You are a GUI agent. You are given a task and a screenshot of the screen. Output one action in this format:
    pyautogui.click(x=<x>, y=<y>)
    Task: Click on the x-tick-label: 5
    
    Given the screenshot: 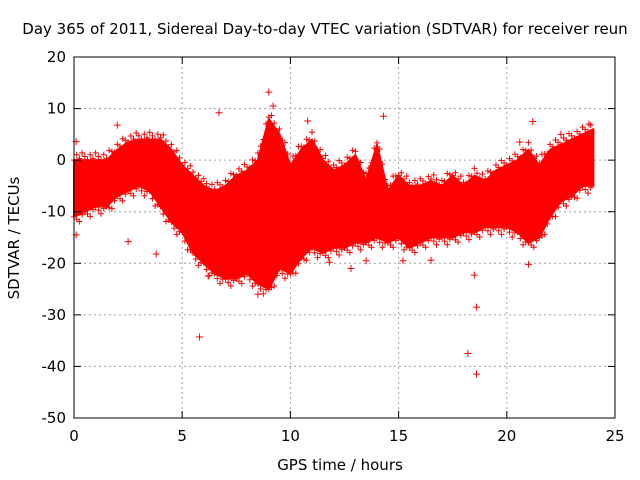 What is the action you would take?
    pyautogui.click(x=182, y=436)
    